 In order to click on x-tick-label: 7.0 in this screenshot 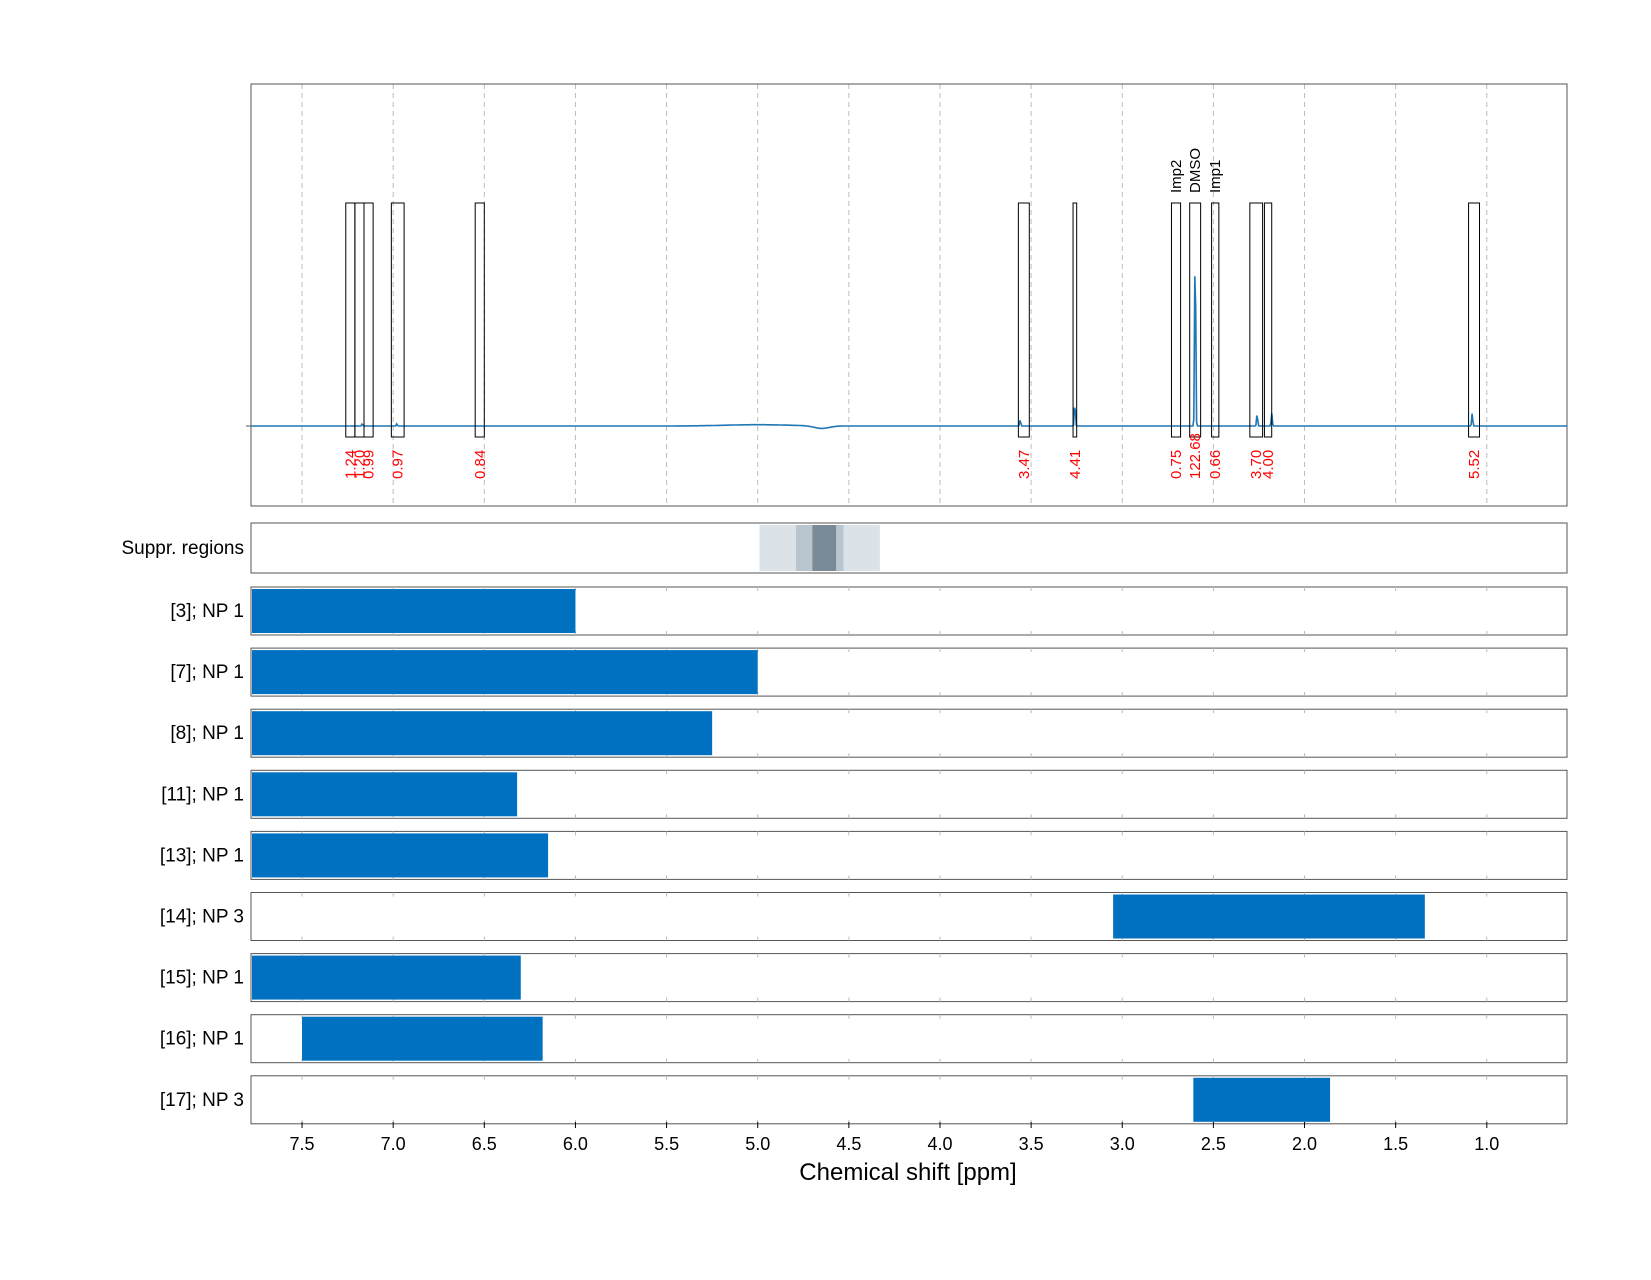, I will do `click(393, 1144)`.